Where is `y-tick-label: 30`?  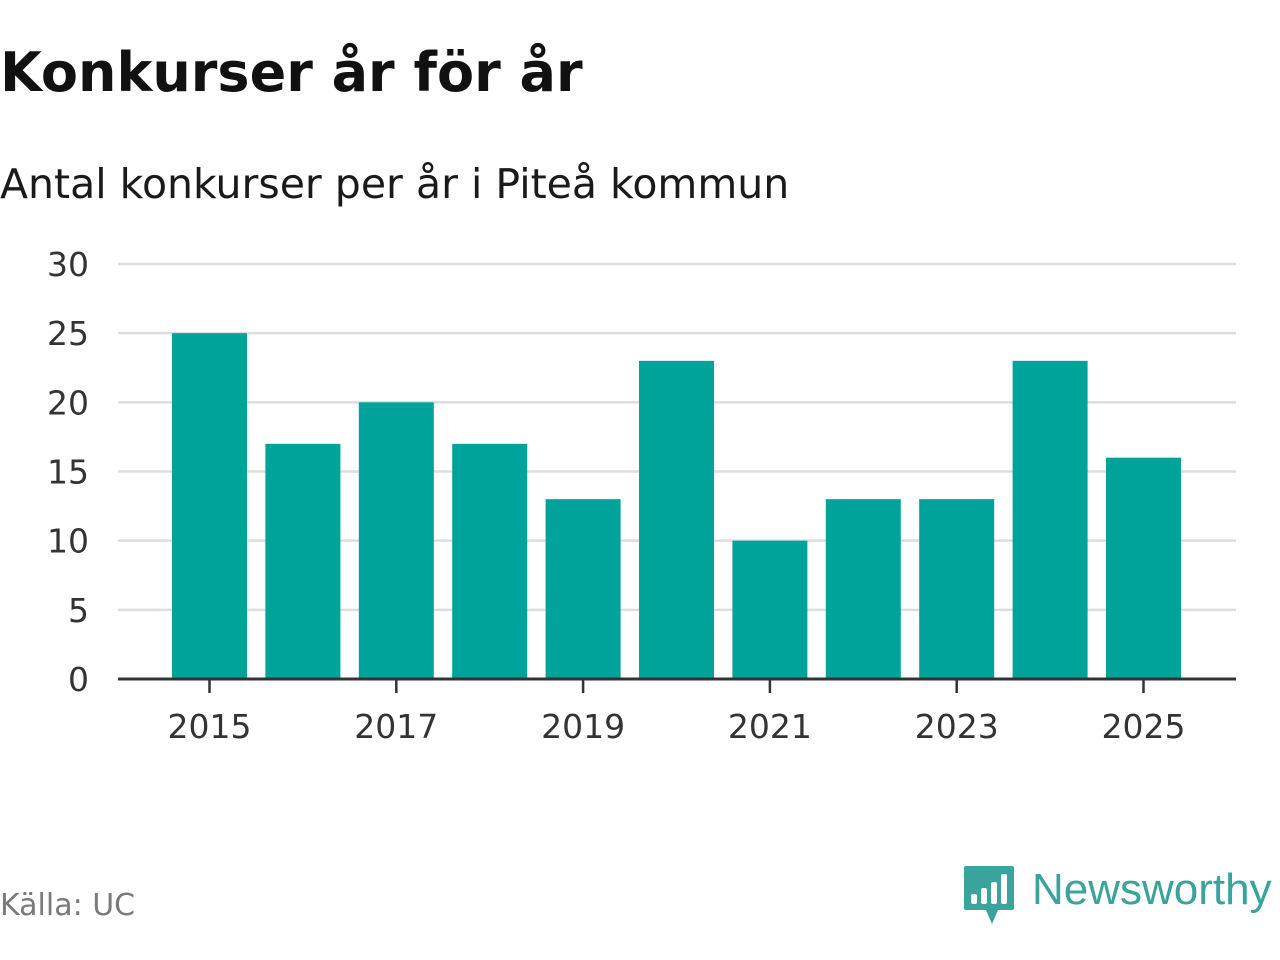
y-tick-label: 30 is located at coordinates (68, 264).